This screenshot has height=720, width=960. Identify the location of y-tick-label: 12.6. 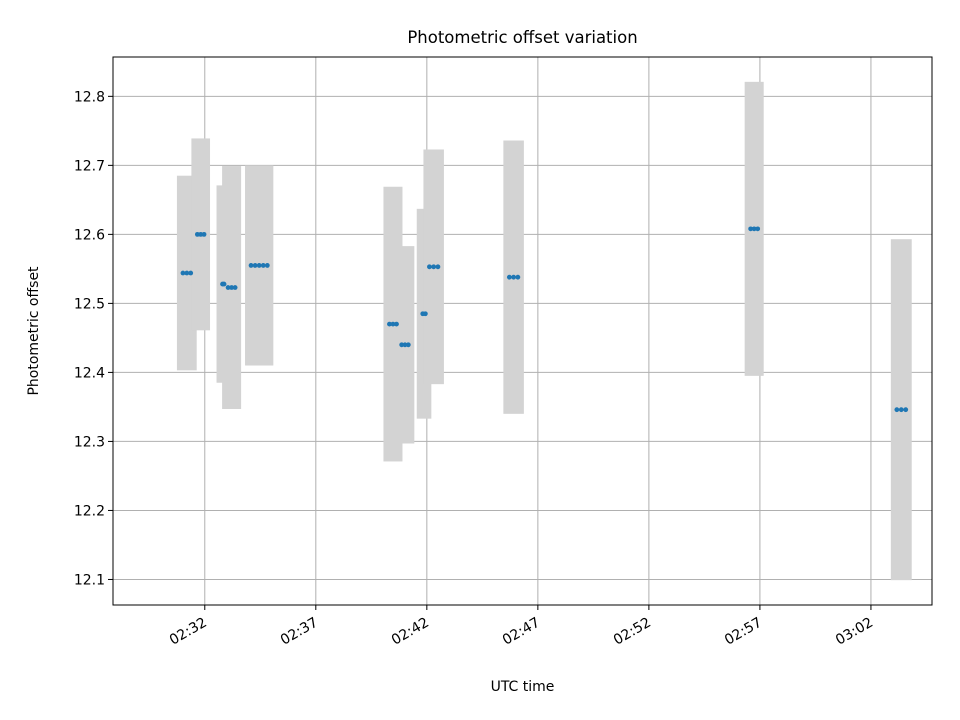
(89, 235).